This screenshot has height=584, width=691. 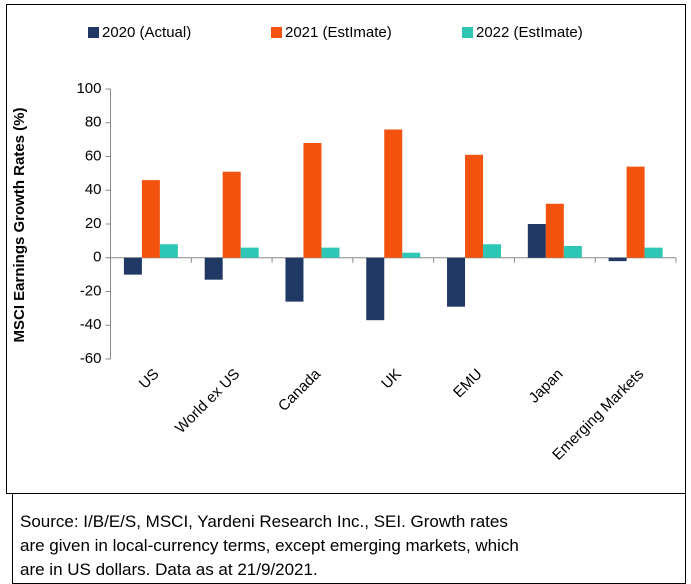 I want to click on x-tick-label: Japan, so click(x=546, y=386).